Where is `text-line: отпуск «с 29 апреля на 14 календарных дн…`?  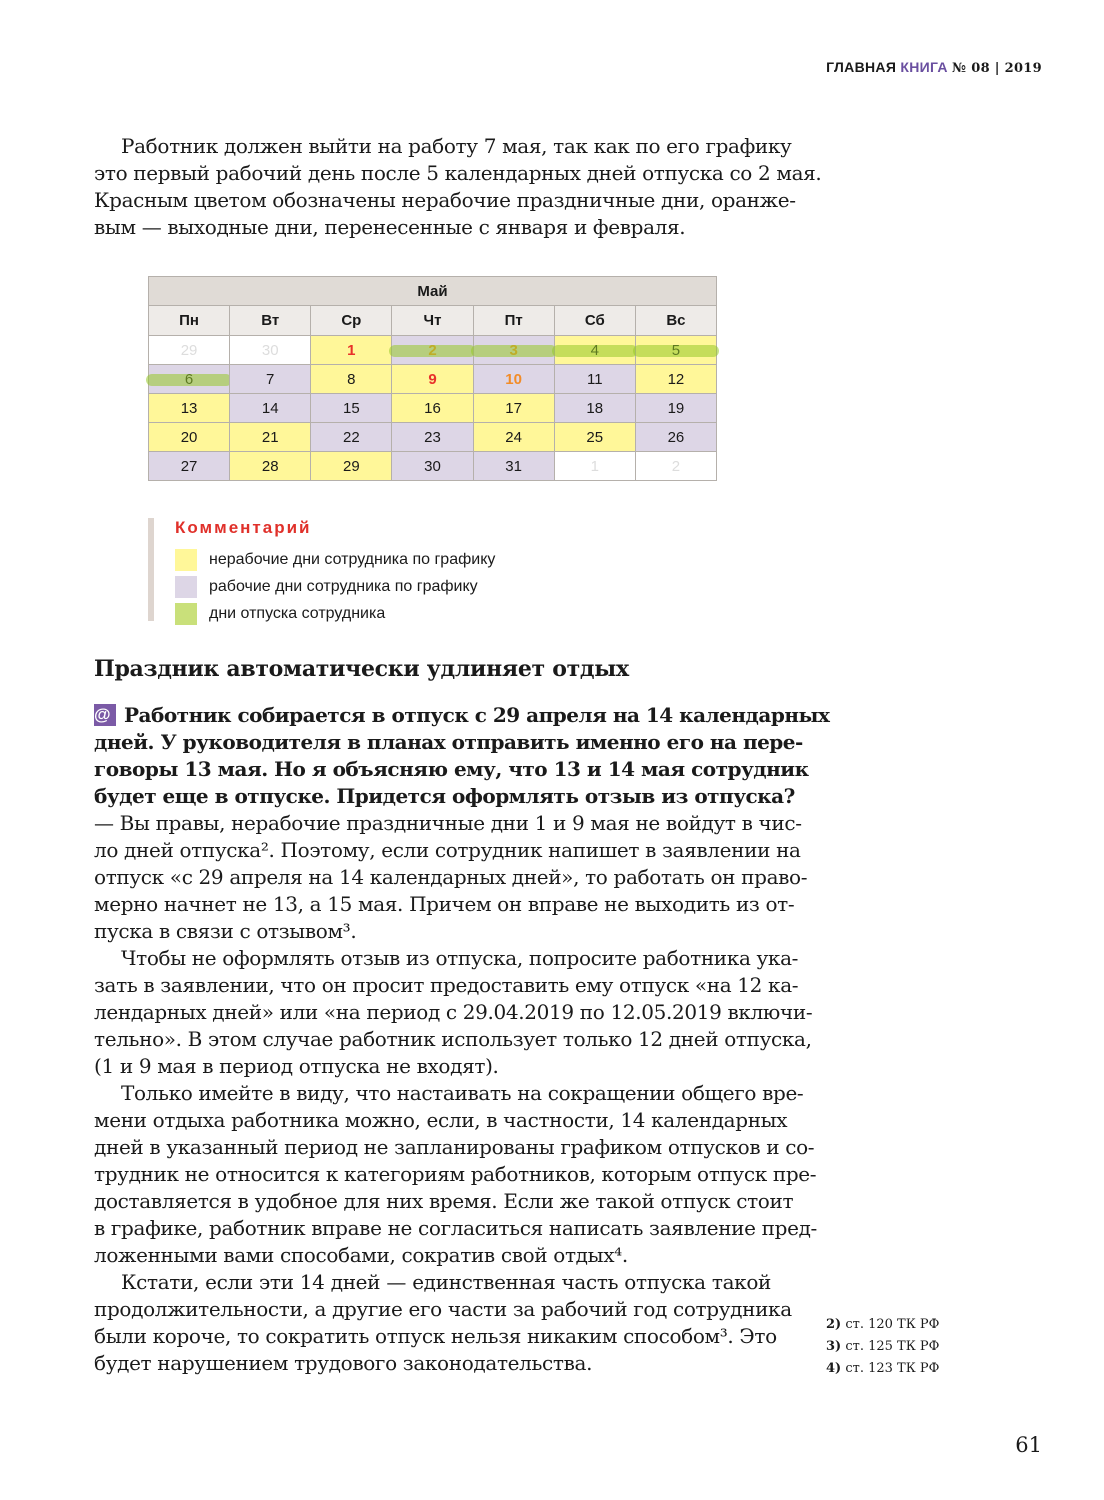
text-line: отпуск «с 29 апреля на 14 календарных дн… is located at coordinates (451, 877).